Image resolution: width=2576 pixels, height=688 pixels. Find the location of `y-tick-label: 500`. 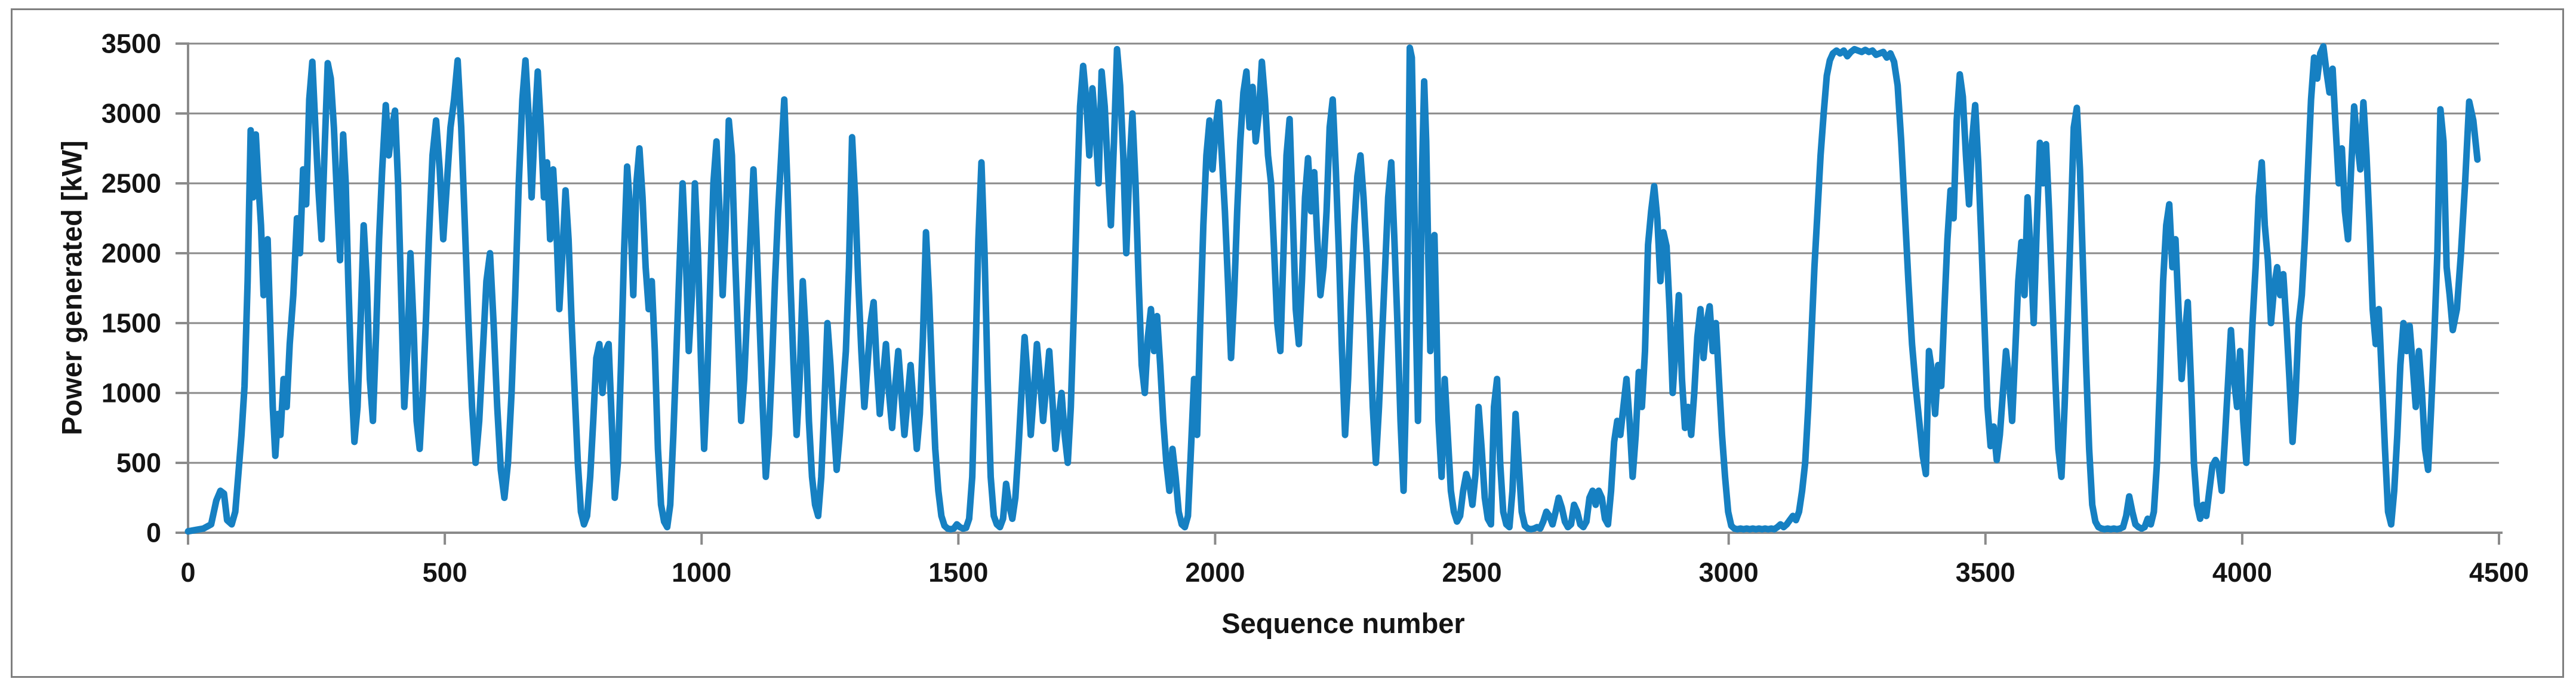

y-tick-label: 500 is located at coordinates (138, 462).